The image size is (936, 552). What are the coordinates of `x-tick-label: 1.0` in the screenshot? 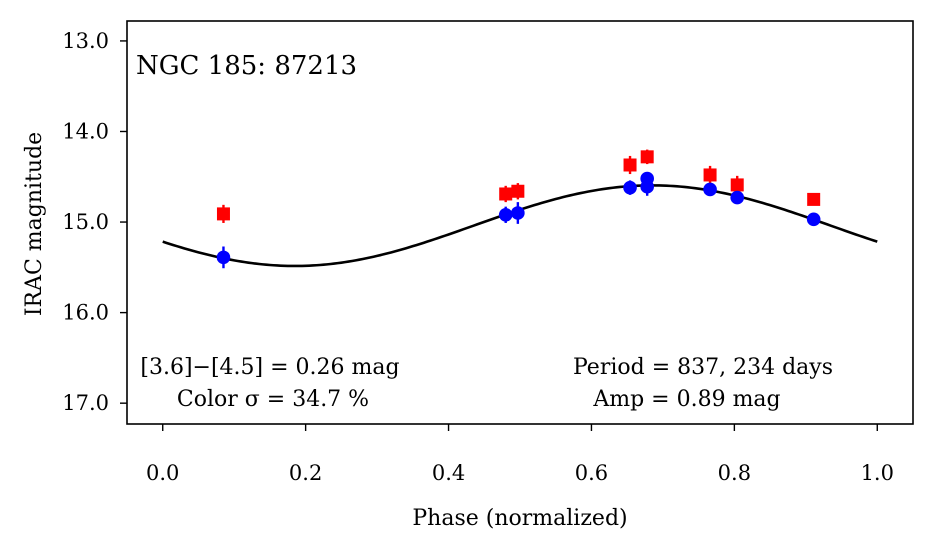 It's located at (877, 473).